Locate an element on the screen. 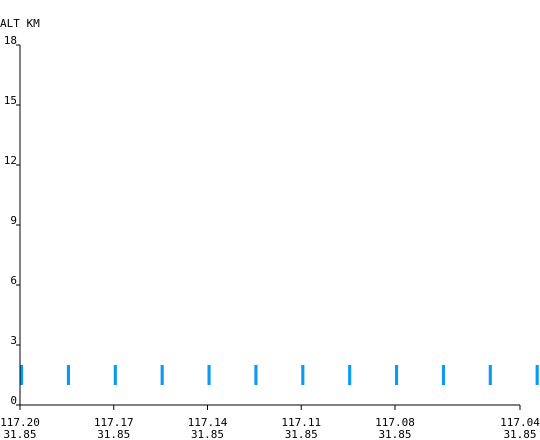 The width and height of the screenshot is (540, 440). x-tick-label-lon: 117.04 is located at coordinates (520, 422).